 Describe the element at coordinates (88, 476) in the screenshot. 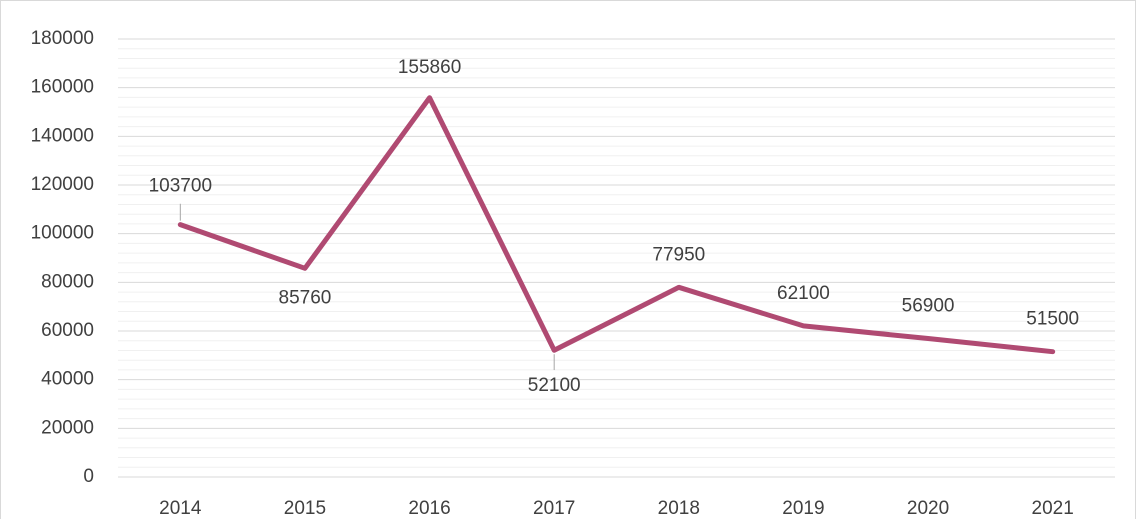

I see `y-tick-label: 0` at that location.